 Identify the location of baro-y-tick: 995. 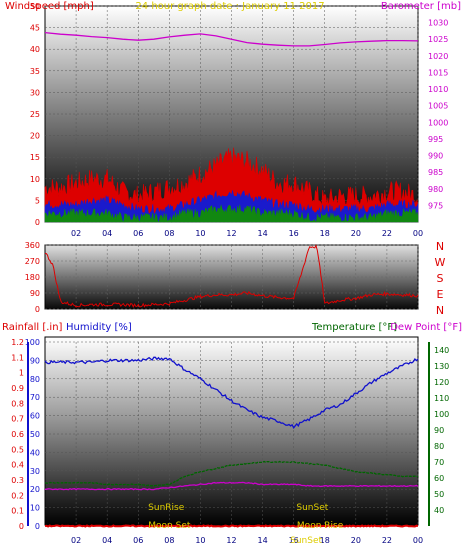
(435, 139).